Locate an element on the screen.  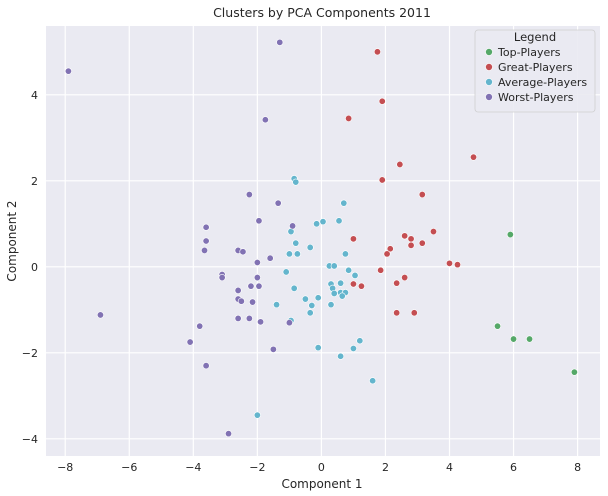
legend-marker-top-players is located at coordinates (489, 52).